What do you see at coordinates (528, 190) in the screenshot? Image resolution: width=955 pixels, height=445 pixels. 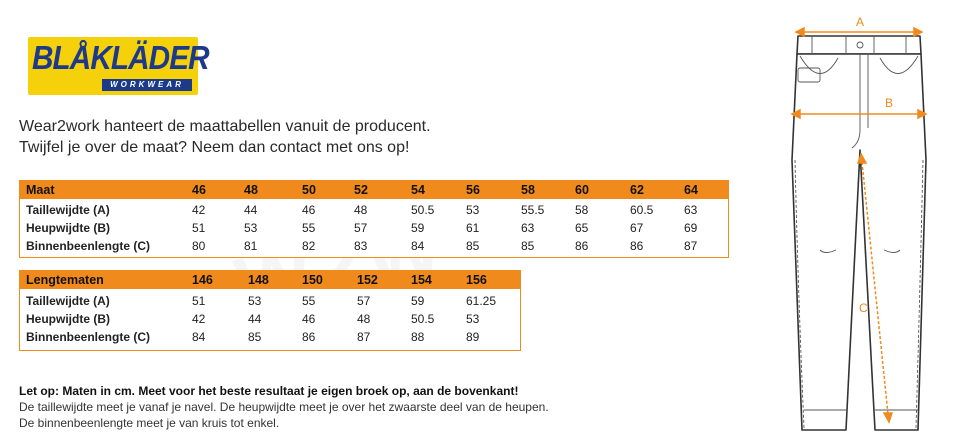 I see `header-cell: 58` at bounding box center [528, 190].